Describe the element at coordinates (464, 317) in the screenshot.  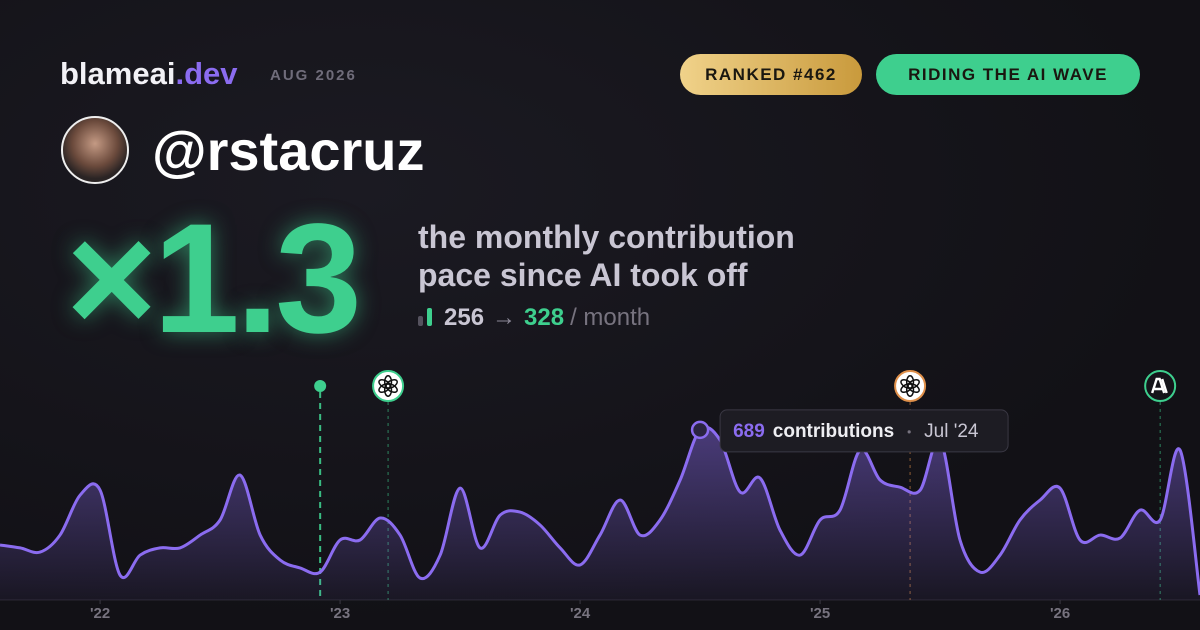
I see `before-value: 256` at that location.